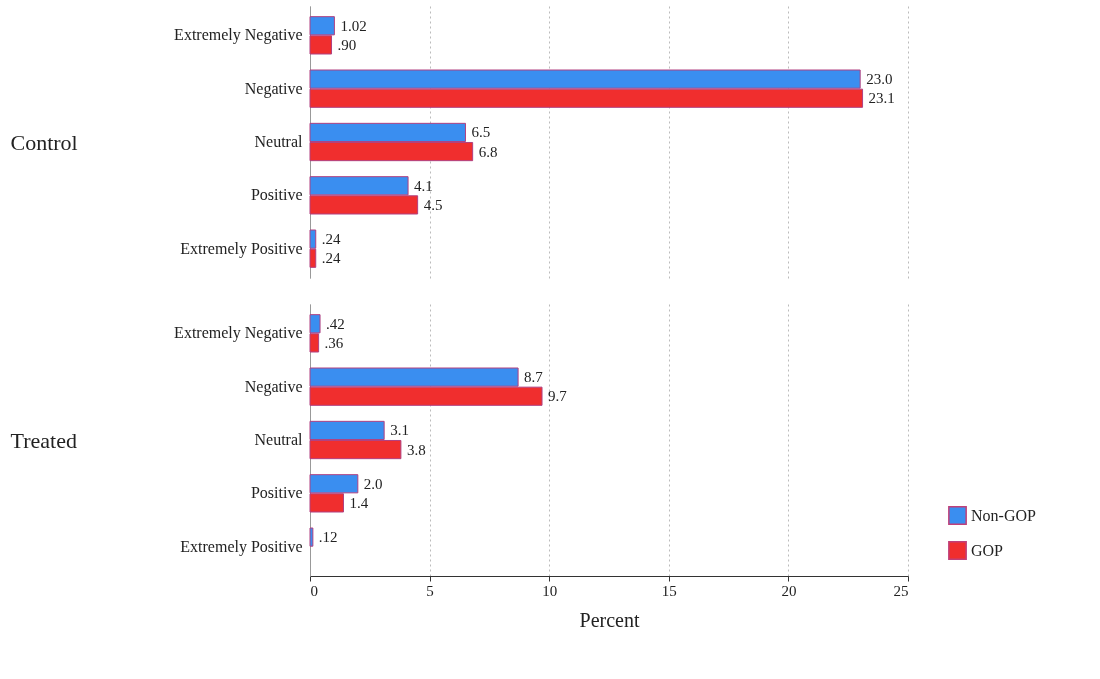 The image size is (1100, 679). Describe the element at coordinates (335, 323) in the screenshot. I see `data-label: .42` at that location.